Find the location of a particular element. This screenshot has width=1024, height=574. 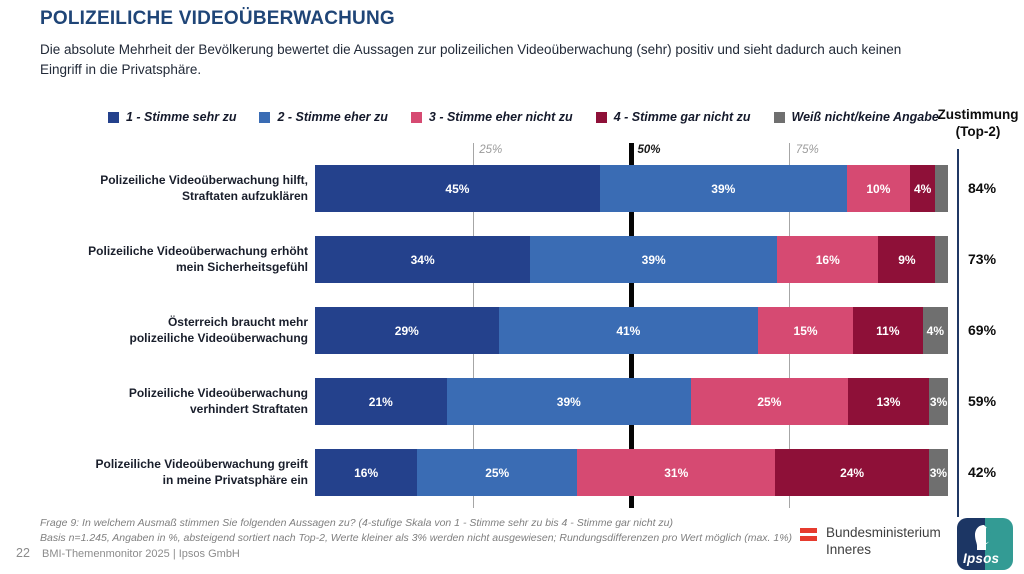

ipsos-logo: Ipsos is located at coordinates (985, 544).